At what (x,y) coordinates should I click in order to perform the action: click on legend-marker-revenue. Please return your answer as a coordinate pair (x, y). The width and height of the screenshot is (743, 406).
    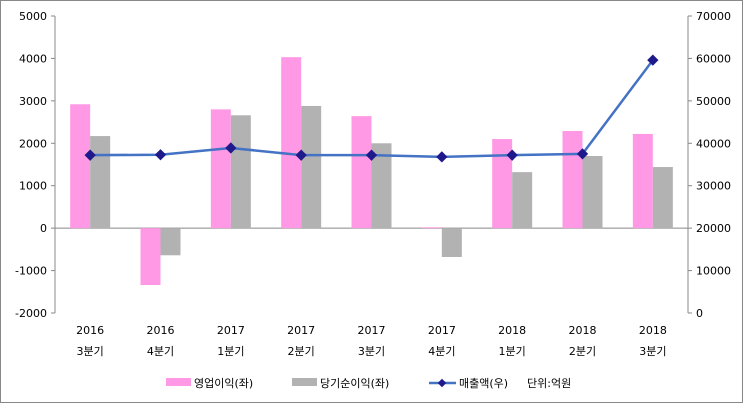
    Looking at the image, I should click on (442, 383).